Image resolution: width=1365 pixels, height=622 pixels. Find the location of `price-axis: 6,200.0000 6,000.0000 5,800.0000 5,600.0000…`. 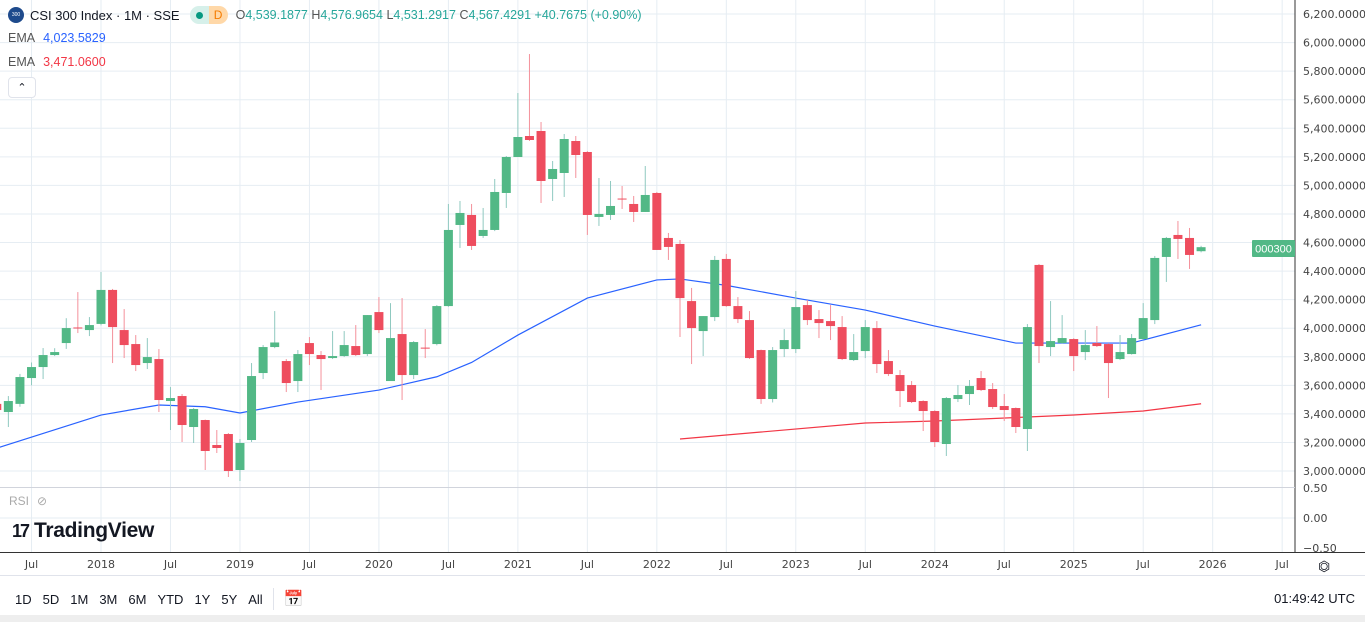

price-axis: 6,200.0000 6,000.0000 5,800.0000 5,600.0000… is located at coordinates (1334, 281).